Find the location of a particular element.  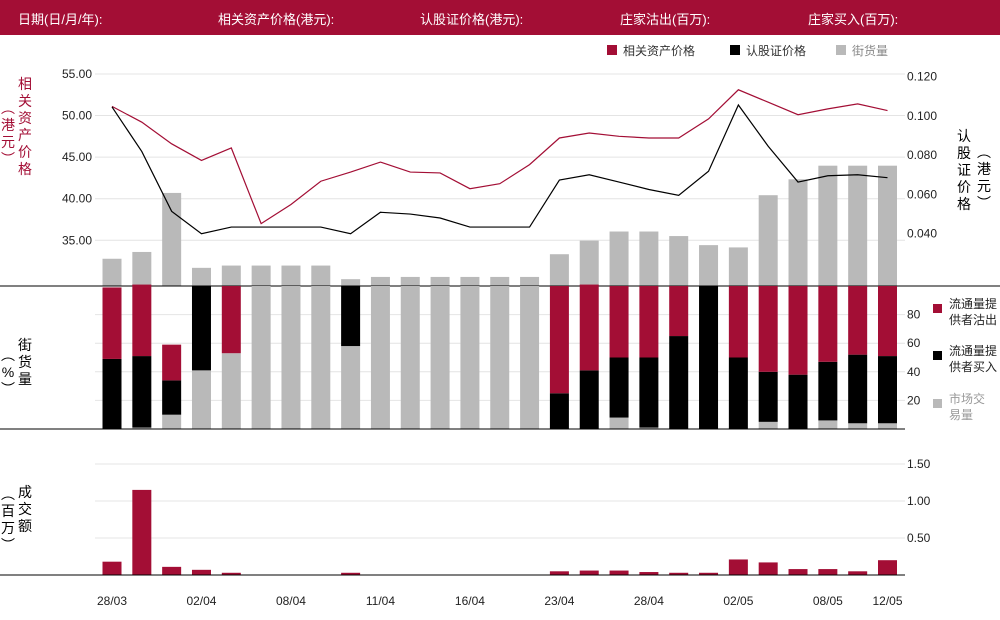

turnover-axis-label: 成交额 is located at coordinates (25, 509).